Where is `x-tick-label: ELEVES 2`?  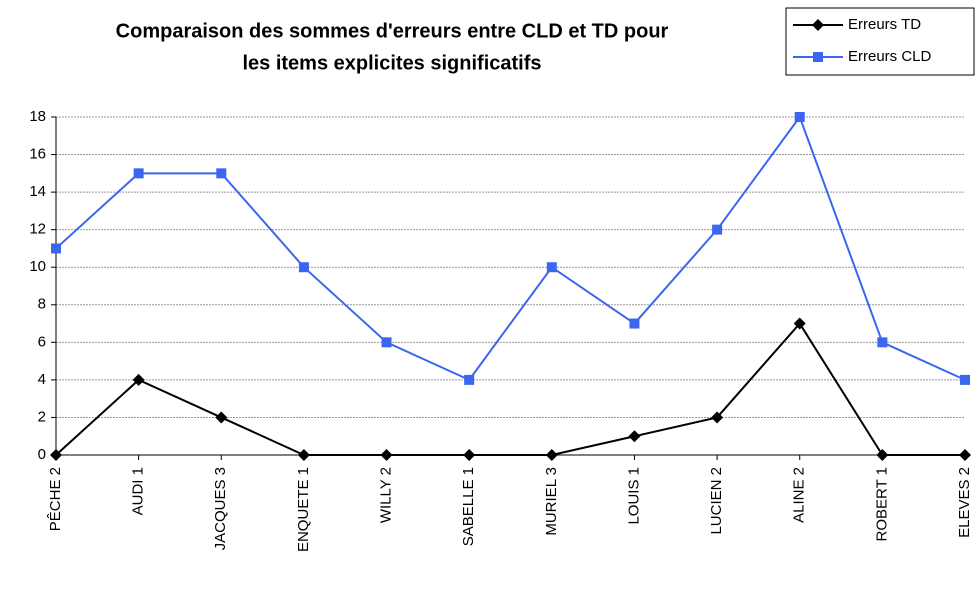
x-tick-label: ELEVES 2 is located at coordinates (964, 502).